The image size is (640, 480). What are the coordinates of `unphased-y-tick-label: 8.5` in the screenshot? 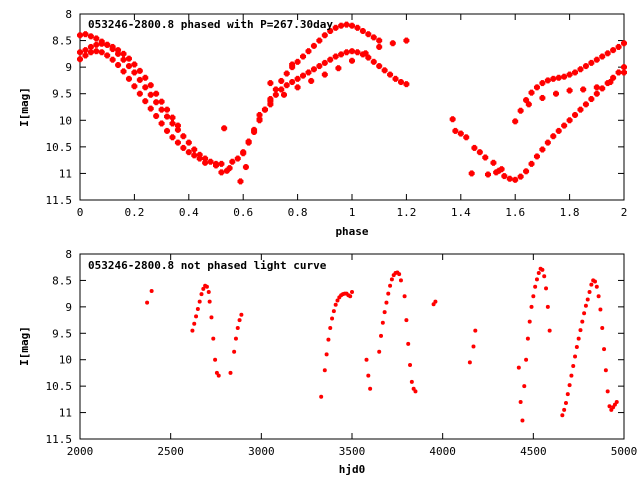 It's located at (62, 280).